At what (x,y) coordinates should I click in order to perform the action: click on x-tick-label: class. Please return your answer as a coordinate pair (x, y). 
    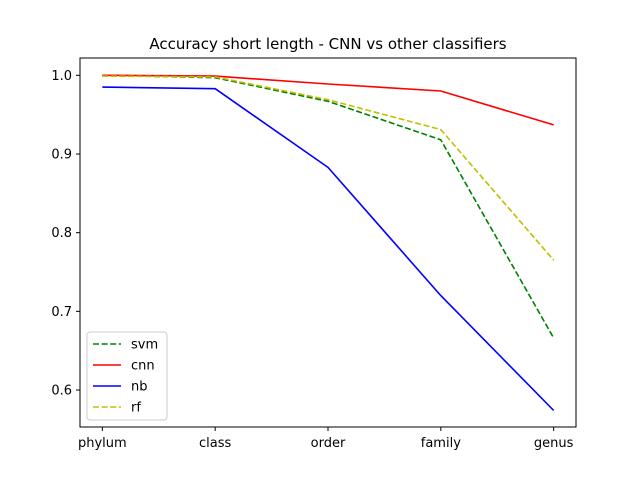
    Looking at the image, I should click on (215, 443).